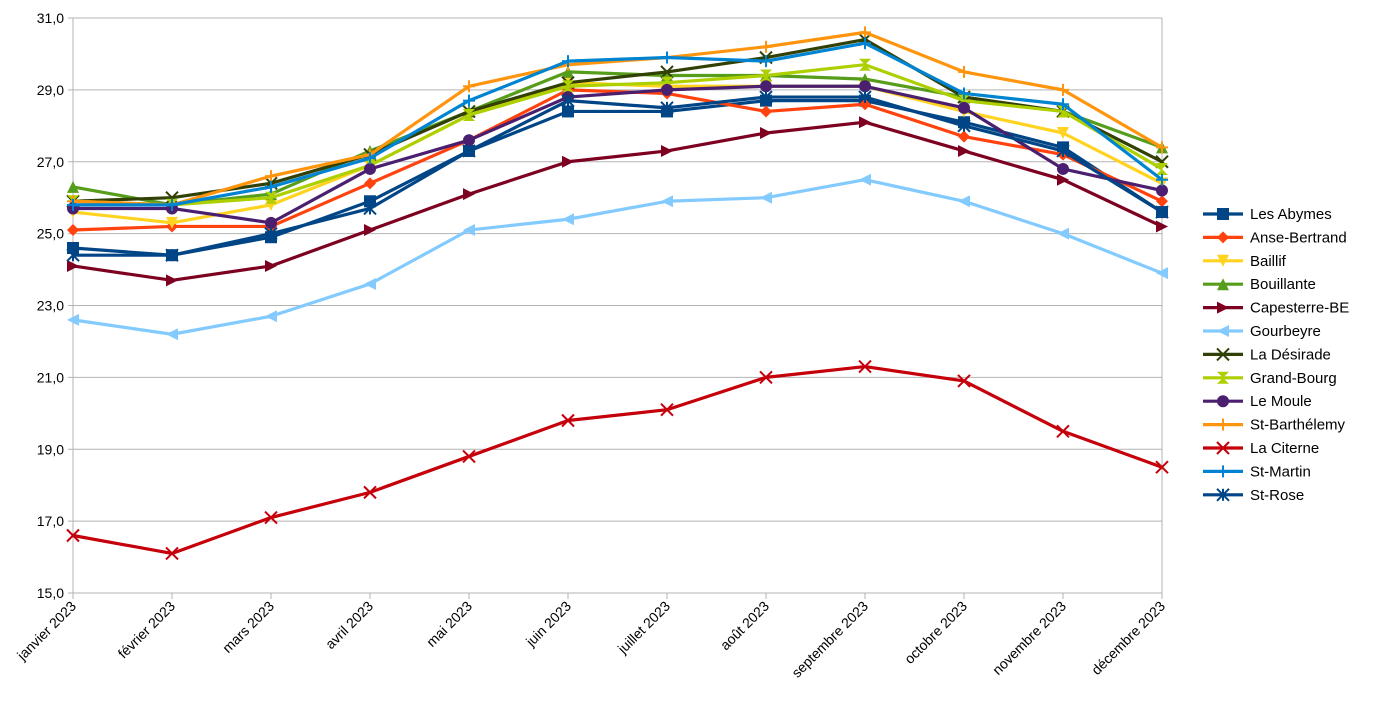 This screenshot has width=1380, height=713. What do you see at coordinates (1283, 284) in the screenshot?
I see `legend-label: Bouillante` at bounding box center [1283, 284].